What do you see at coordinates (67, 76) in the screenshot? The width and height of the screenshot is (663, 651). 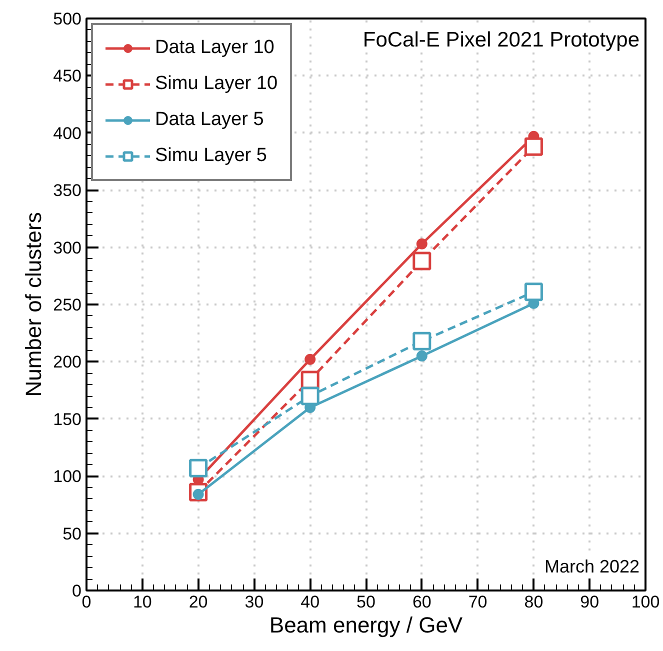 I see `y-tick-label: 450` at bounding box center [67, 76].